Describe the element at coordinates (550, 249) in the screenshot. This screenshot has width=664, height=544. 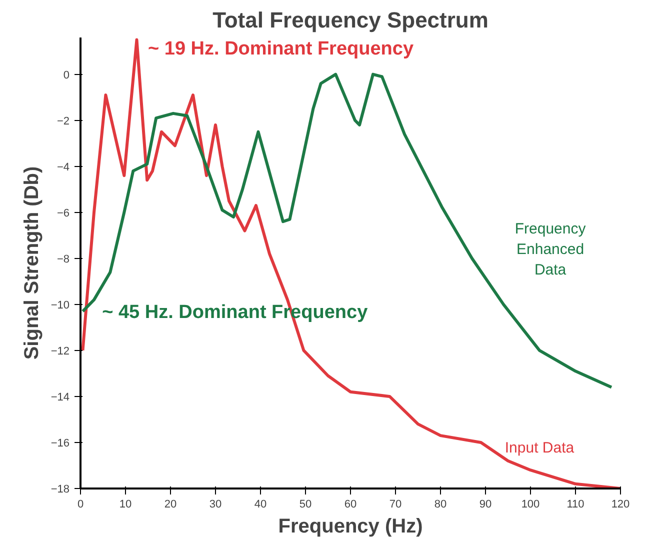
I see `series-label: Frequency Enhanced Data` at that location.